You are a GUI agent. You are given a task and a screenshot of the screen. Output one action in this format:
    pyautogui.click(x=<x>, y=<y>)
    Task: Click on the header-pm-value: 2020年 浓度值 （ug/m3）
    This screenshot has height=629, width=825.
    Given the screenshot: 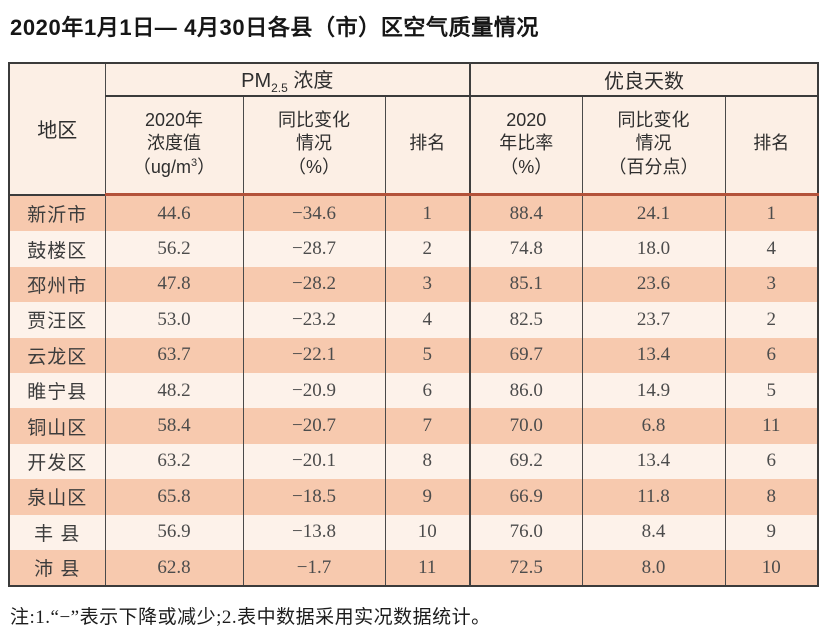 What is the action you would take?
    pyautogui.click(x=174, y=146)
    